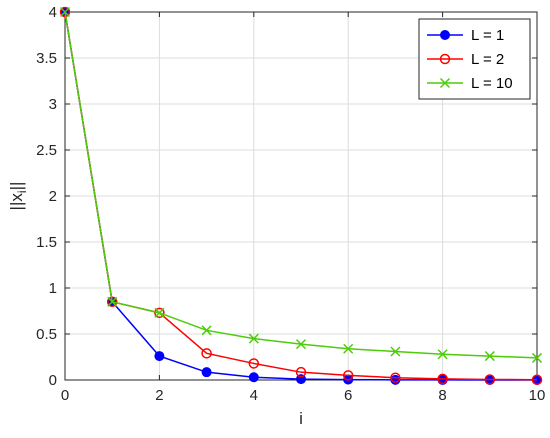  What do you see at coordinates (159, 395) in the screenshot?
I see `x-tick-label: 2` at bounding box center [159, 395].